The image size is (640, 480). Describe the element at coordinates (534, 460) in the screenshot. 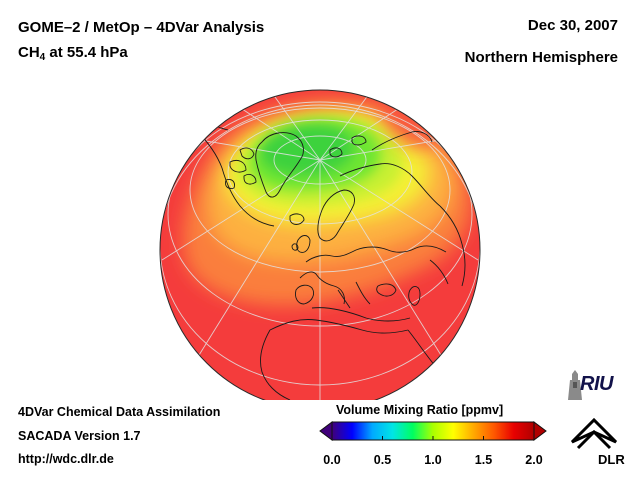

I see `colorbar-tick-label: 2.0` at that location.